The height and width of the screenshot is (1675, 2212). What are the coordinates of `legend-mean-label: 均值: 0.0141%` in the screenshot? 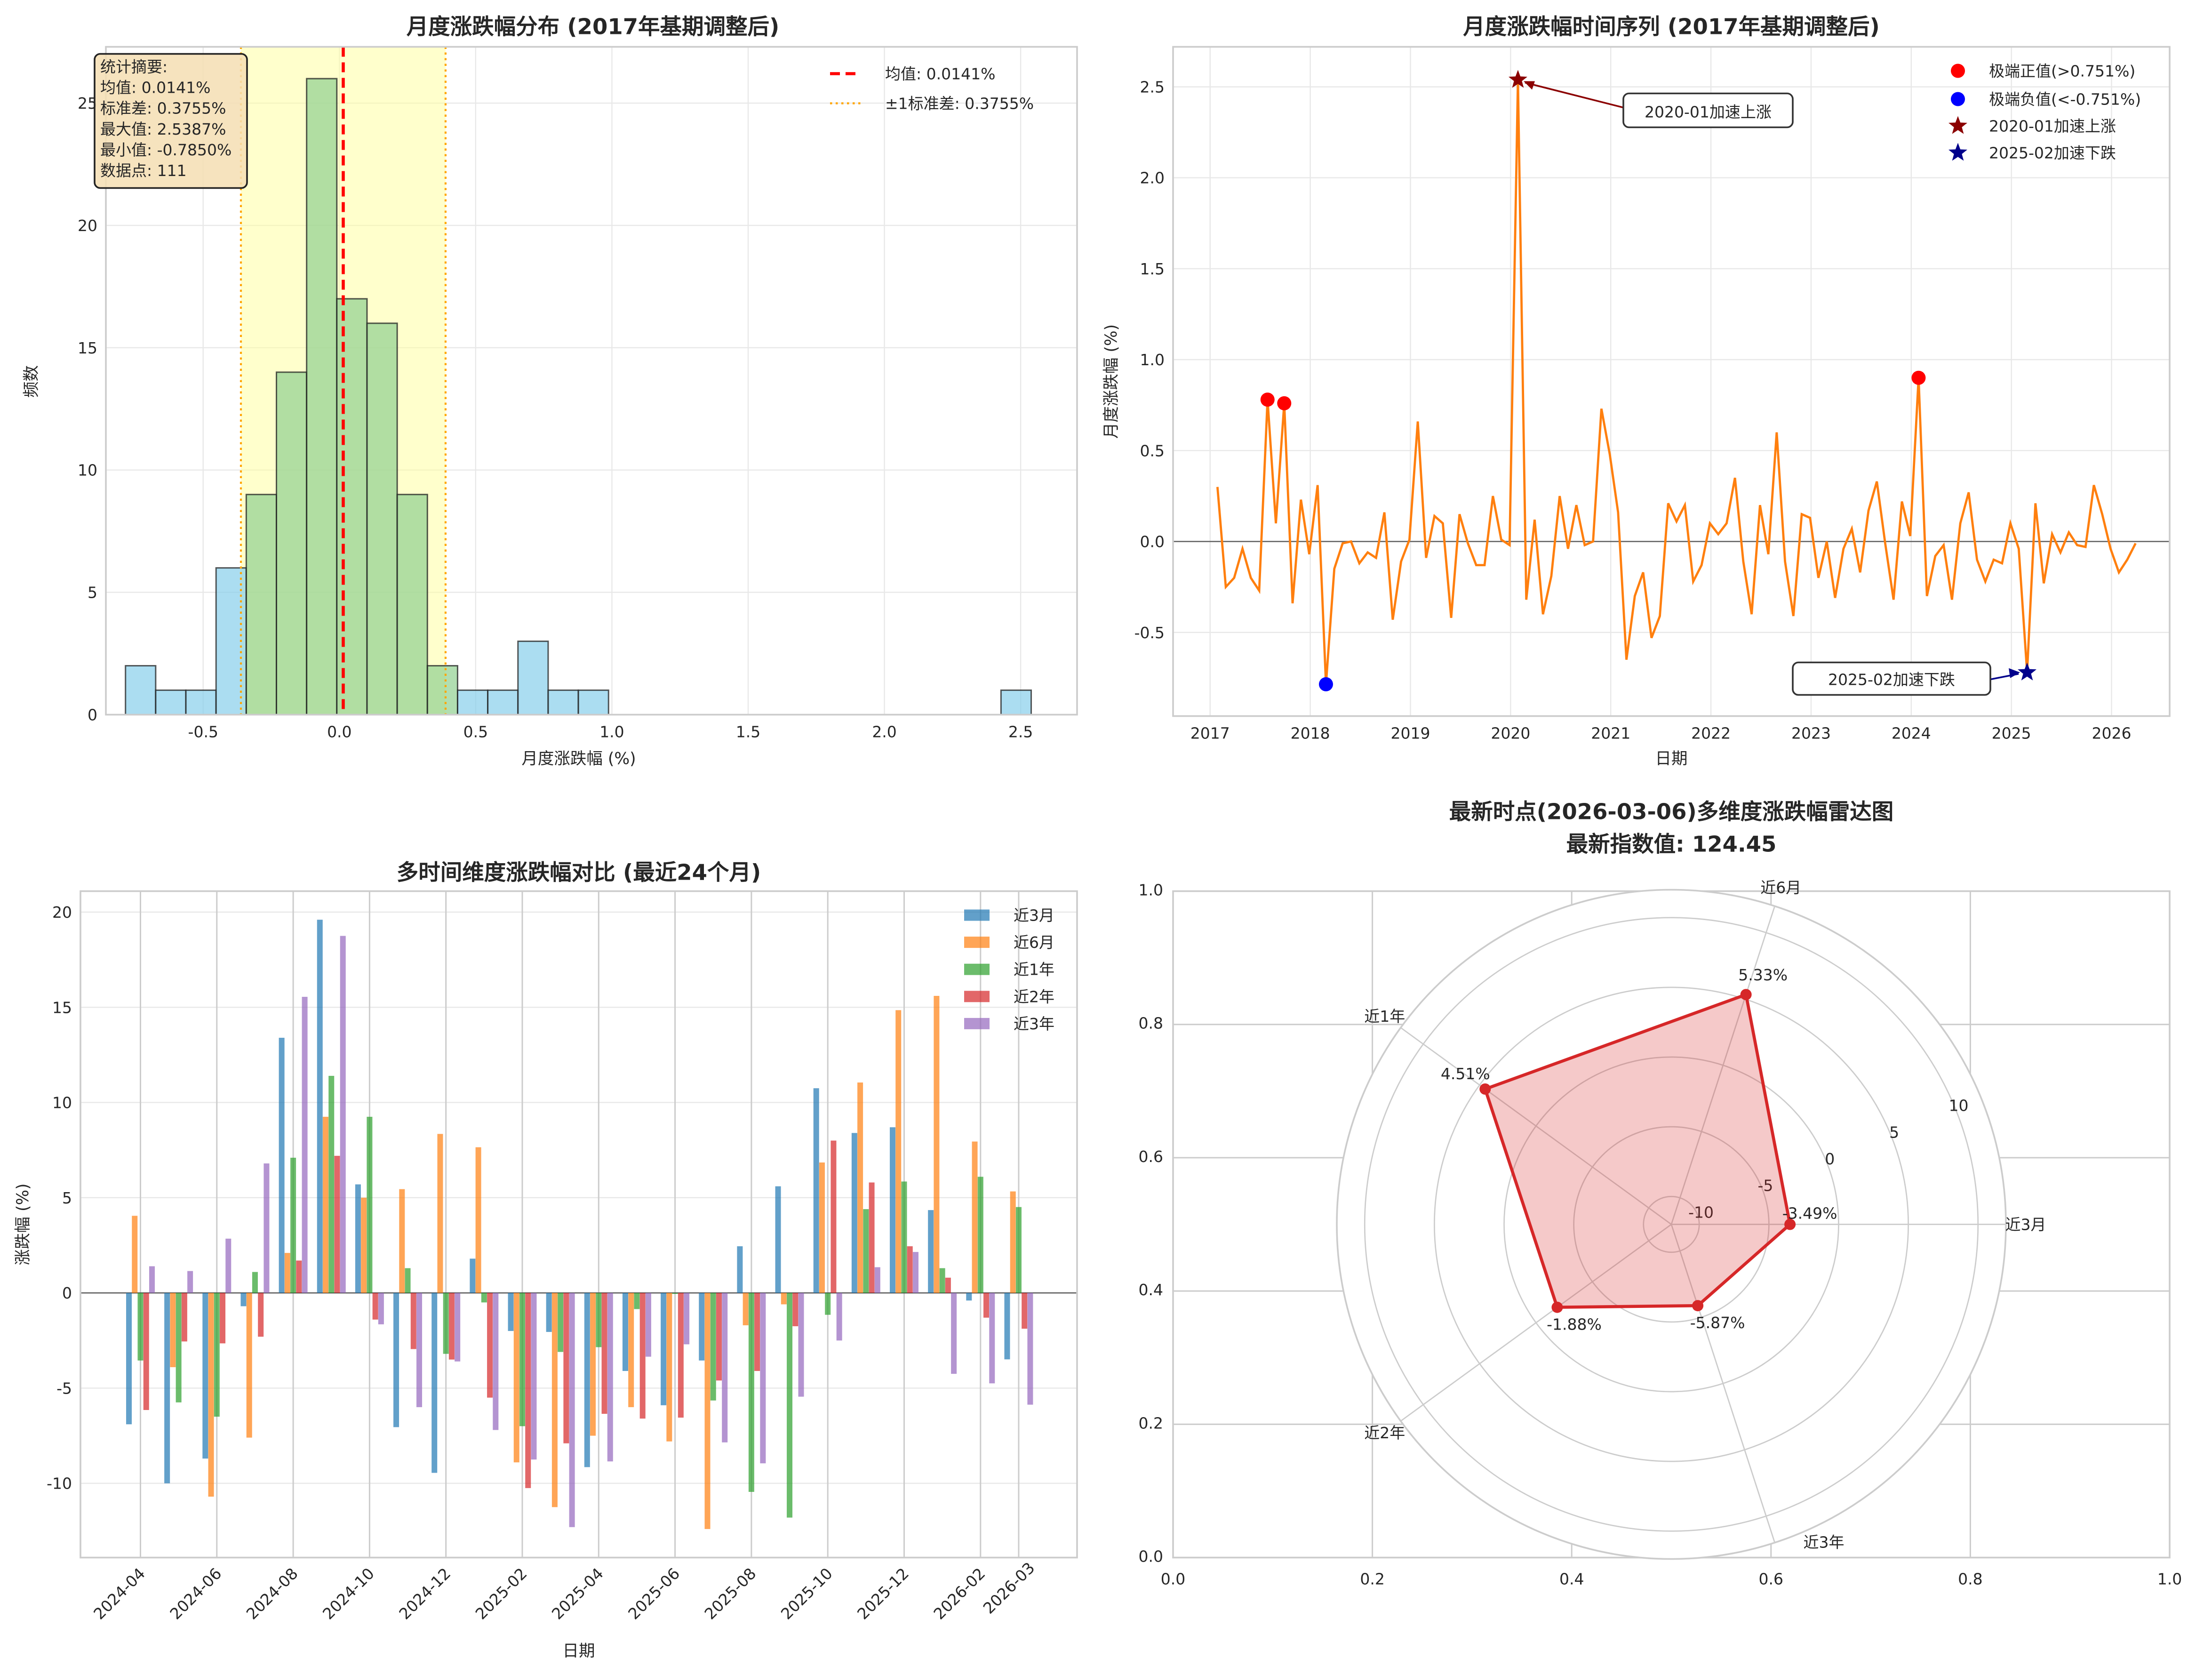 It's located at (940, 74).